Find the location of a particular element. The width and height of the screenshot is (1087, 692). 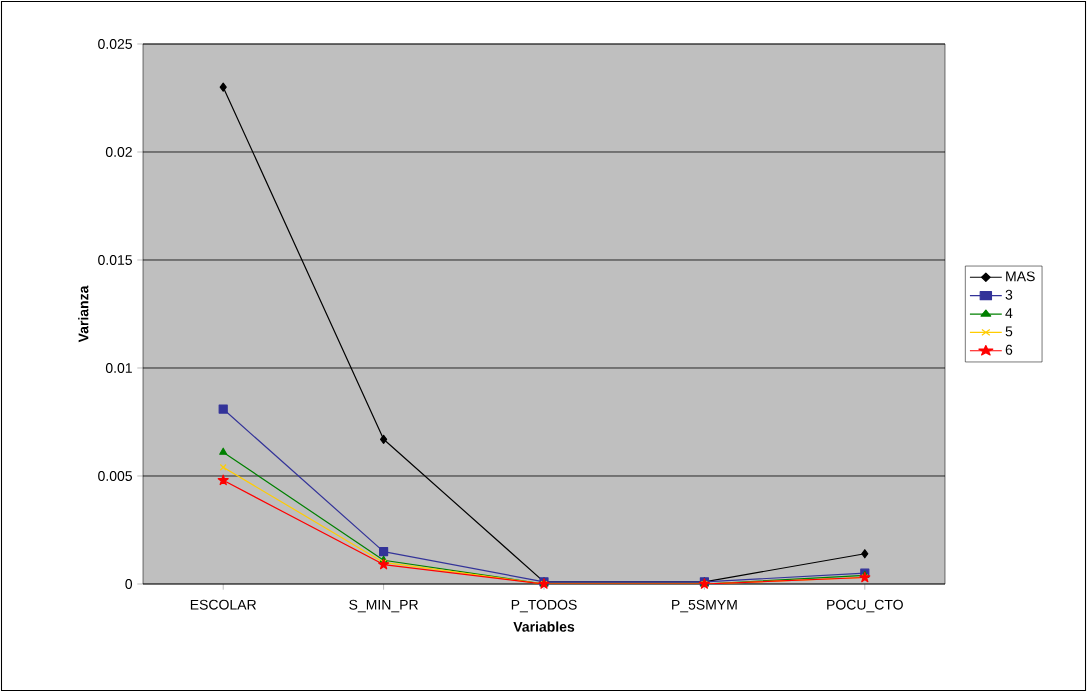

y-tick-label: 0.025 is located at coordinates (115, 44).